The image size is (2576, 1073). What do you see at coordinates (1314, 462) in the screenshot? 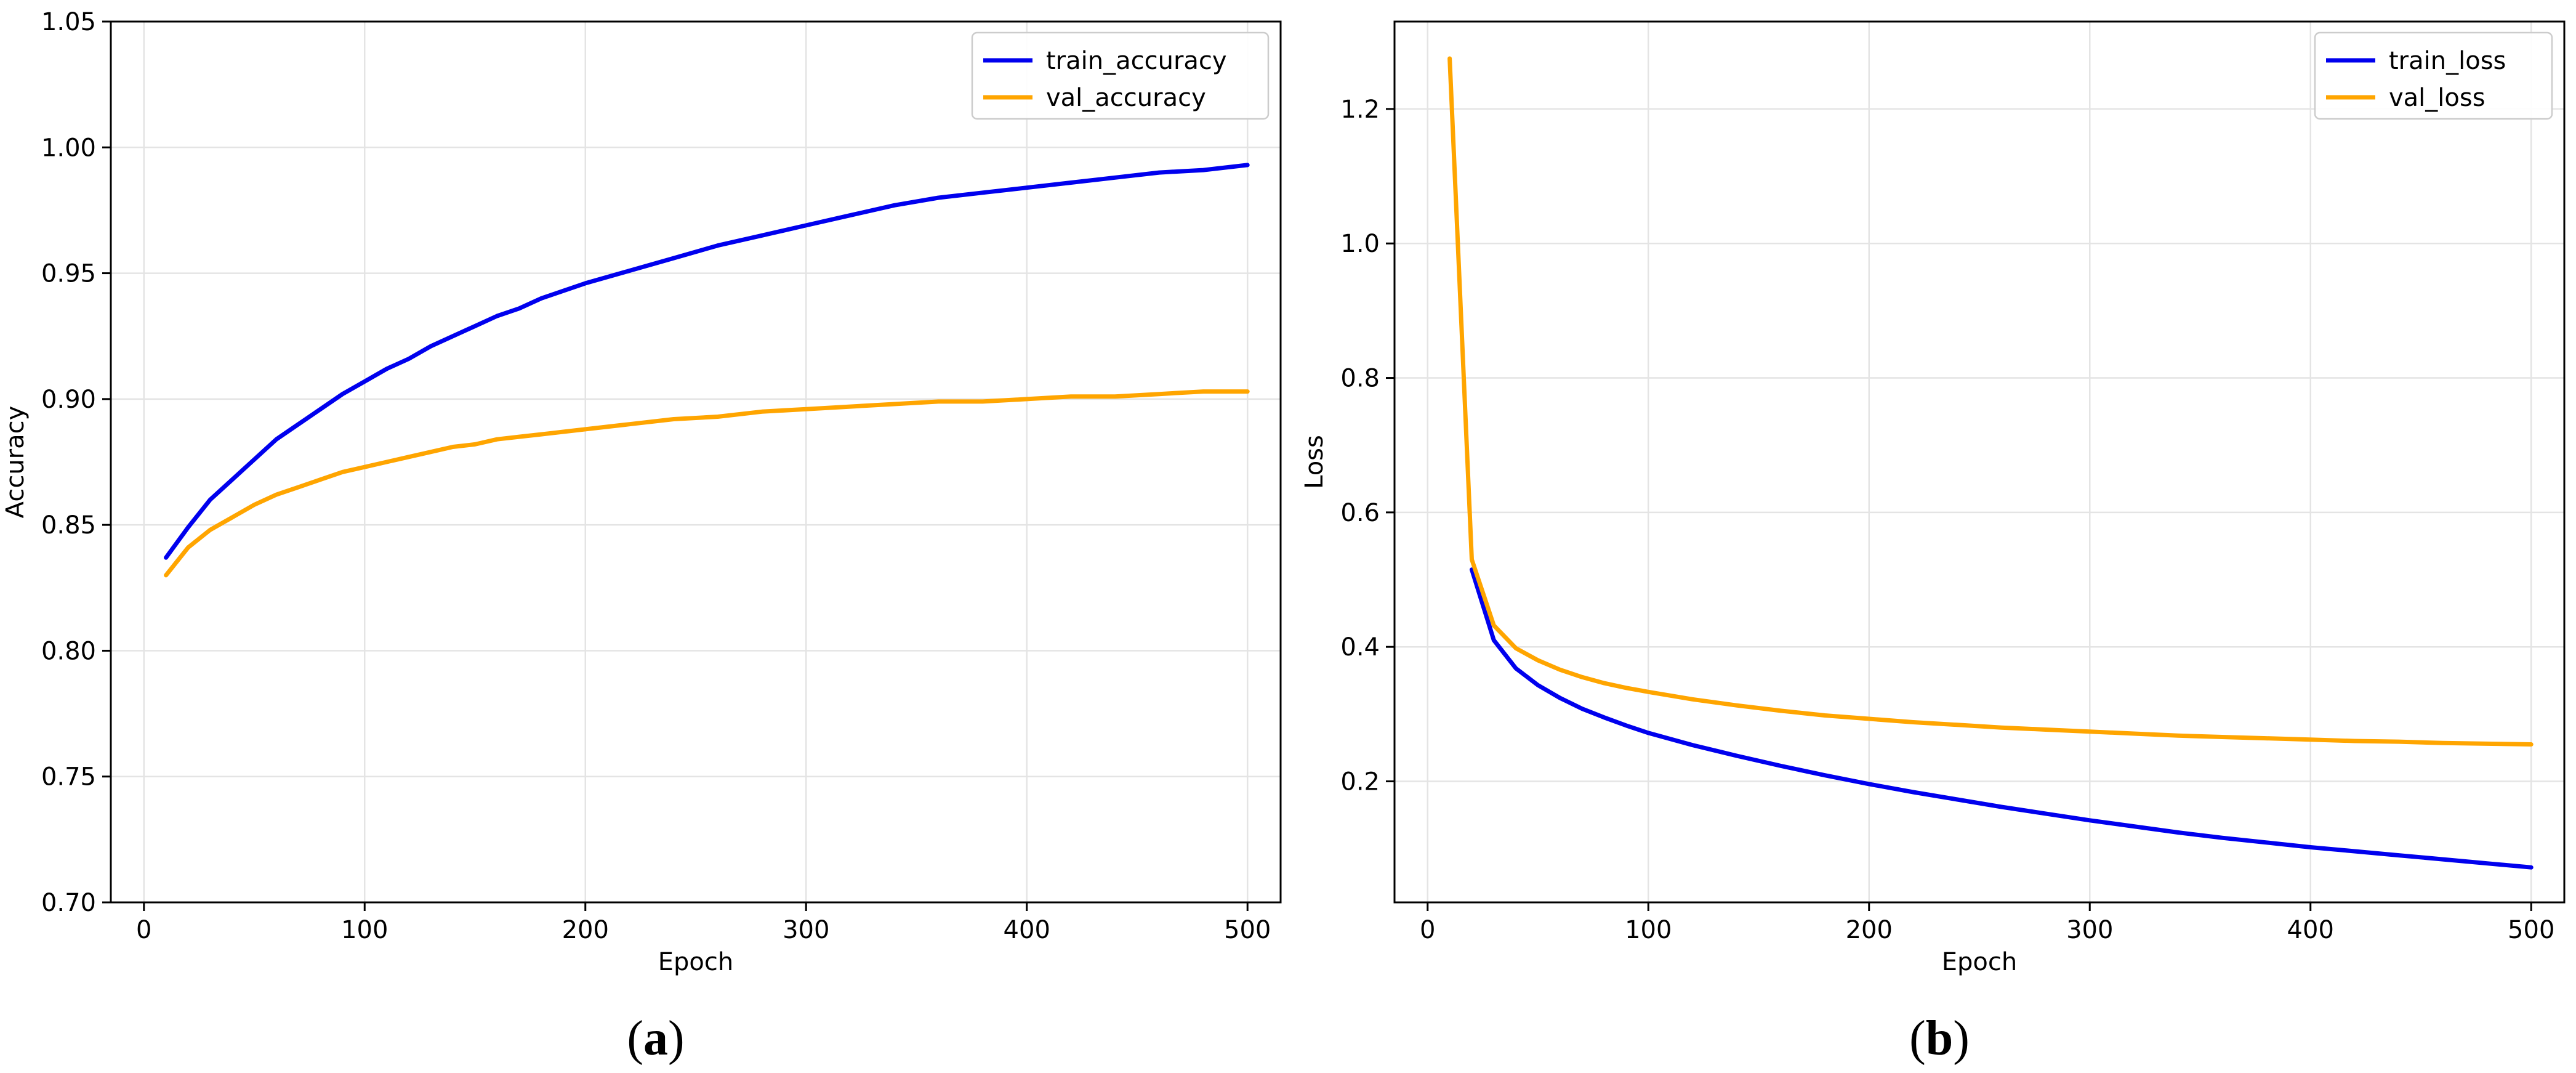
I see `y-axis-label: Loss` at bounding box center [1314, 462].